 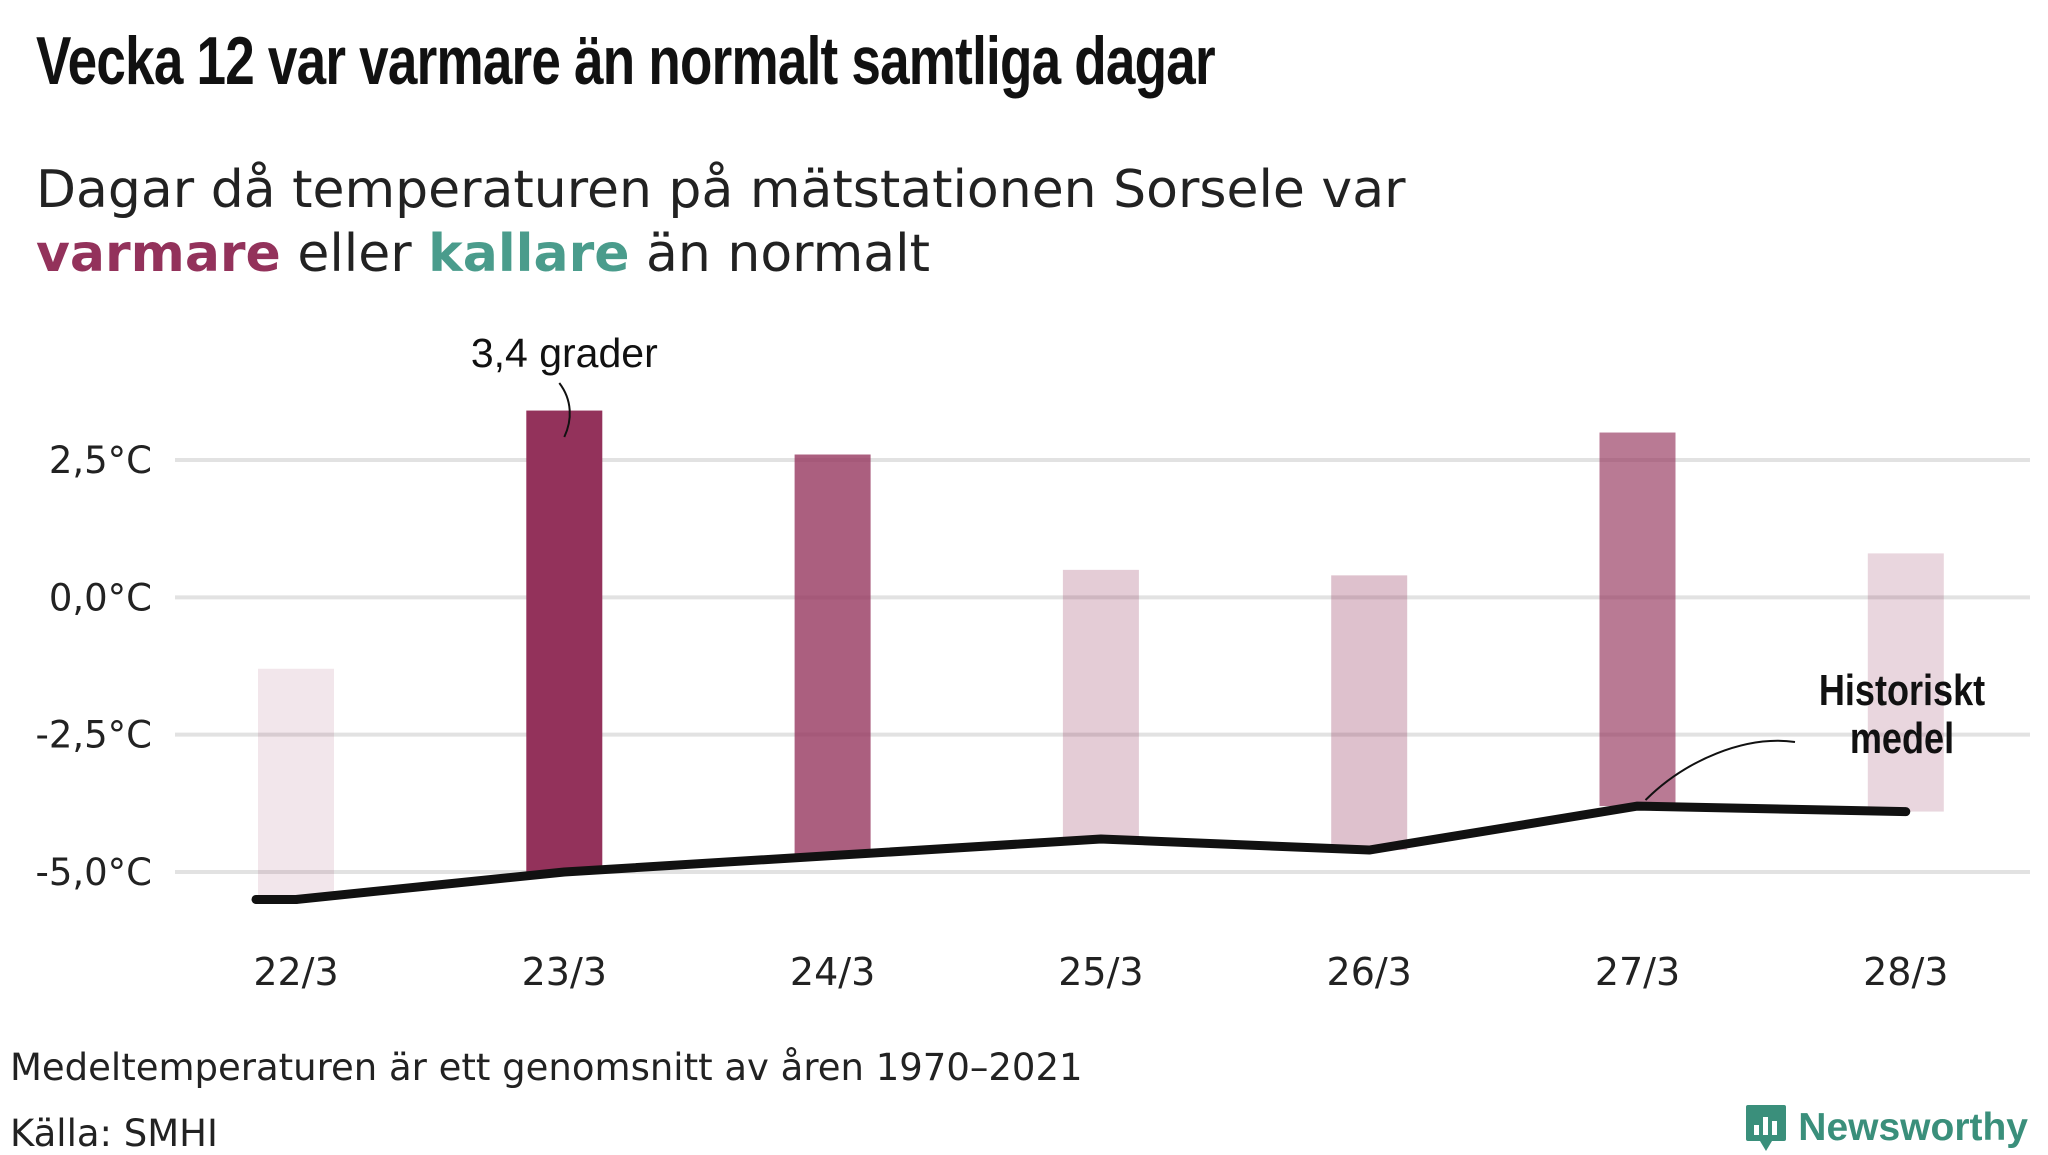 I want to click on subtitle-end: än normalt, so click(x=779, y=254).